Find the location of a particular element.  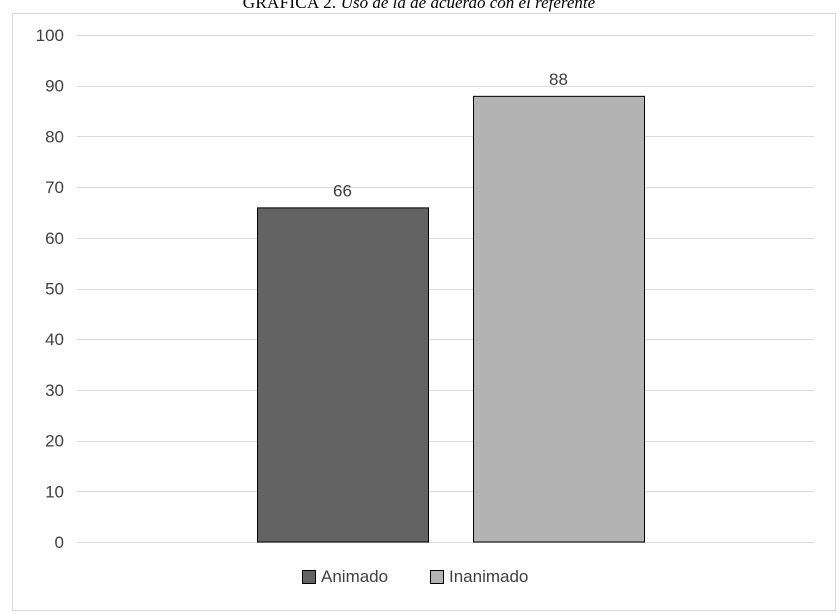

y-tick-label-0: 0 is located at coordinates (59, 542).